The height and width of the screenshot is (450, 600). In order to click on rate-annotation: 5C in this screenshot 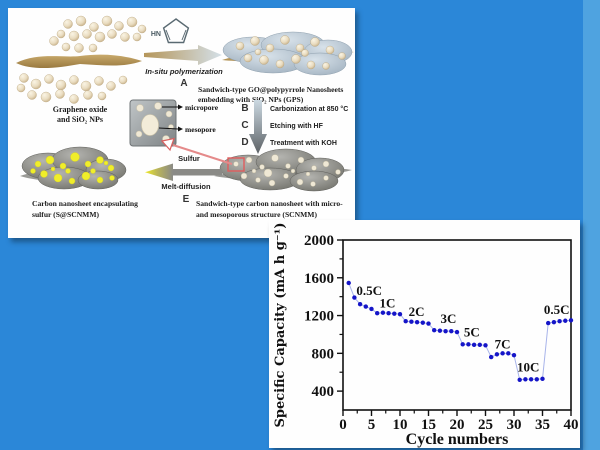, I will do `click(472, 332)`.